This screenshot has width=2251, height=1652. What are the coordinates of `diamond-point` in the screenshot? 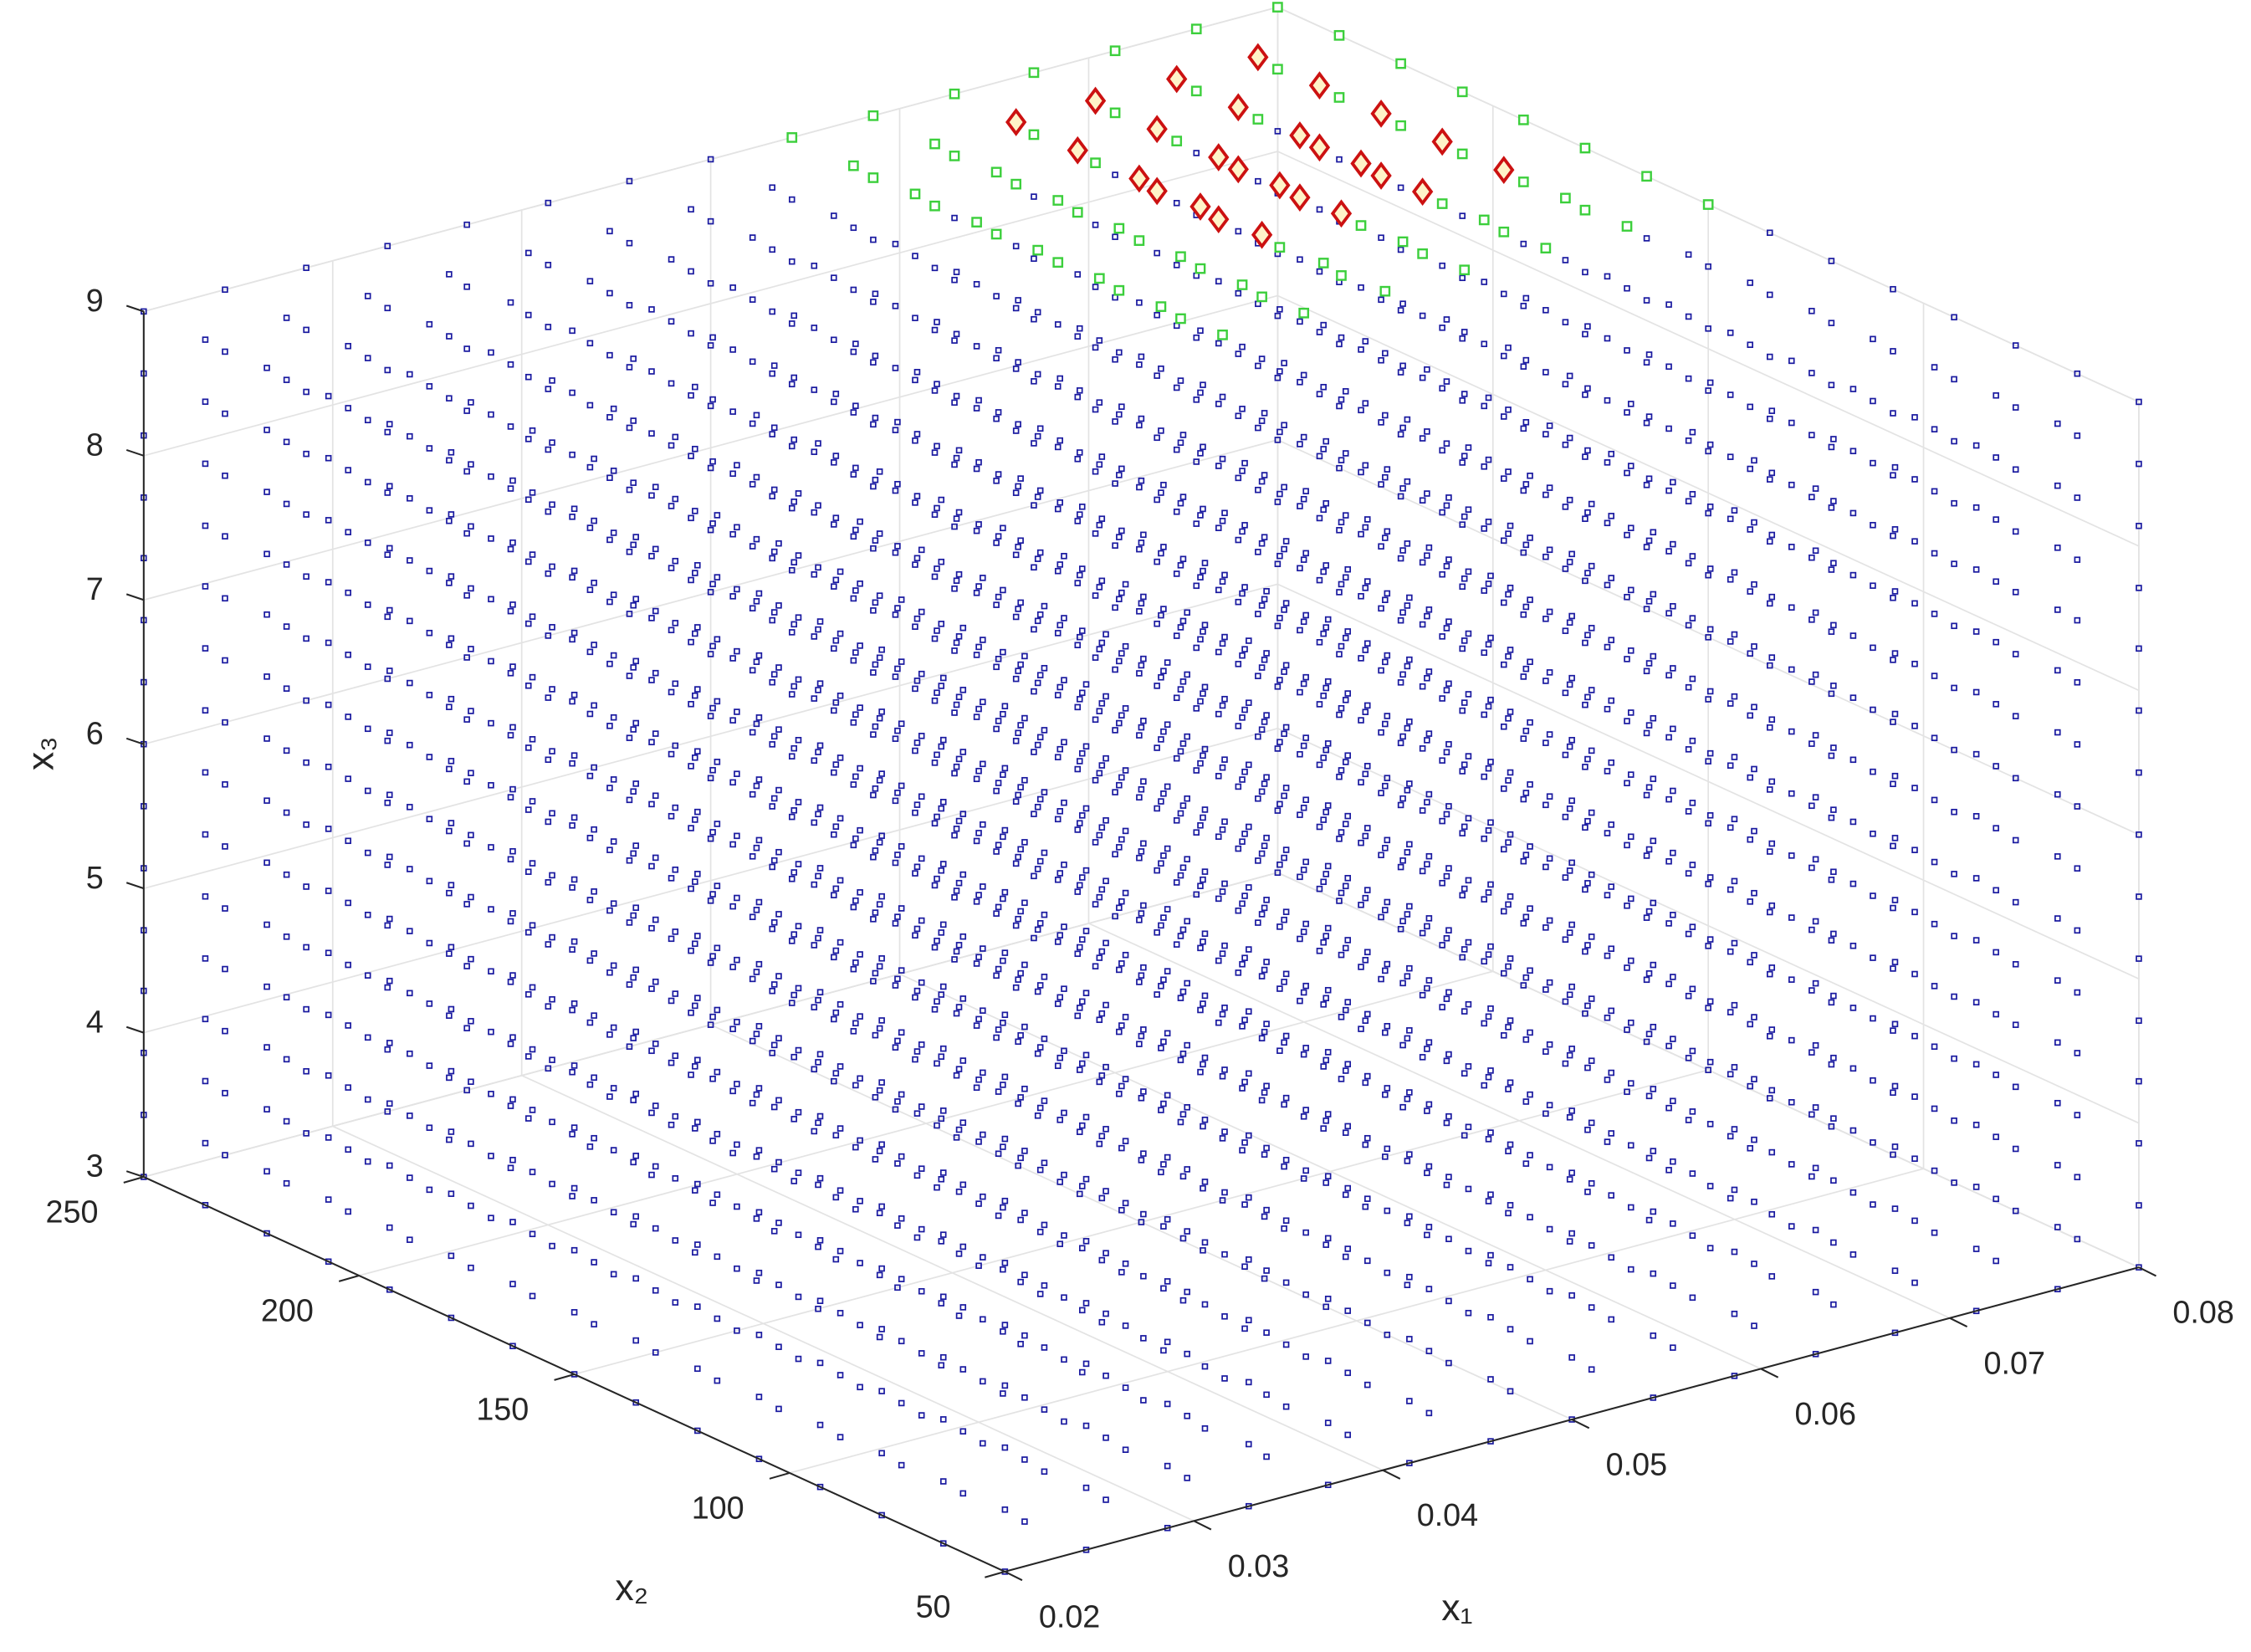 It's located at (1077, 151).